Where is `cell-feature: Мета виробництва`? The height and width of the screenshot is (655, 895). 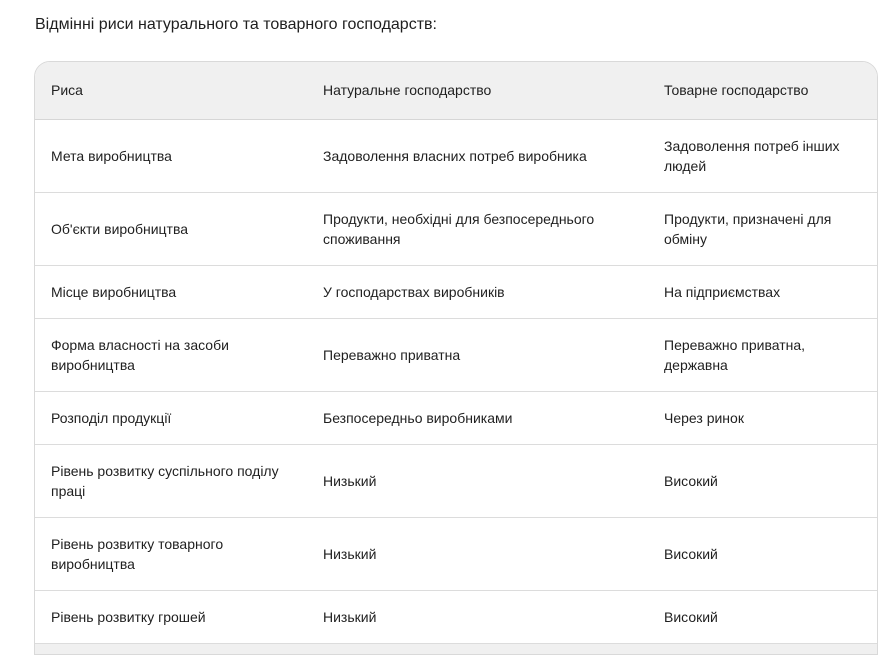
cell-feature: Мета виробництва is located at coordinates (171, 156).